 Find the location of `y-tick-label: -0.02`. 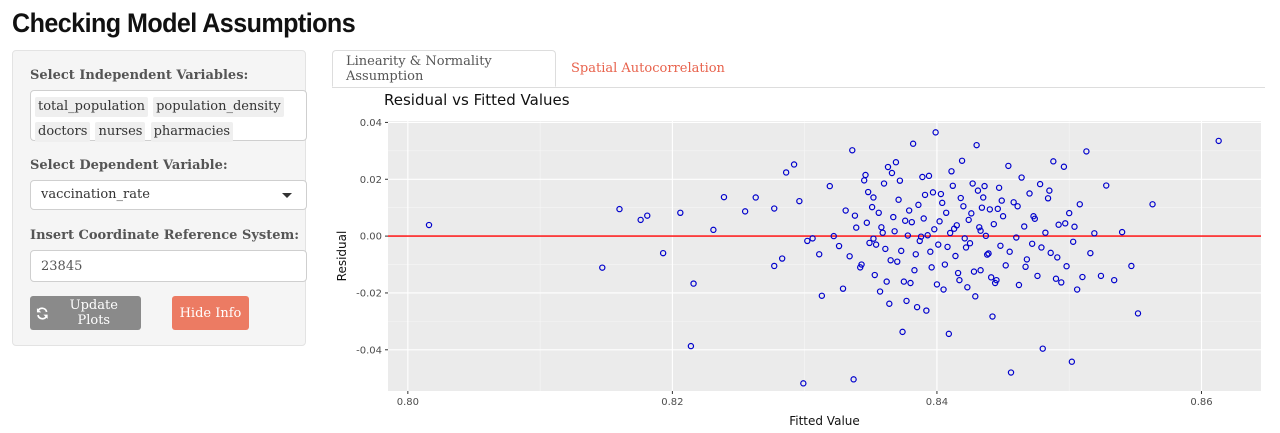

y-tick-label: -0.02 is located at coordinates (369, 293).